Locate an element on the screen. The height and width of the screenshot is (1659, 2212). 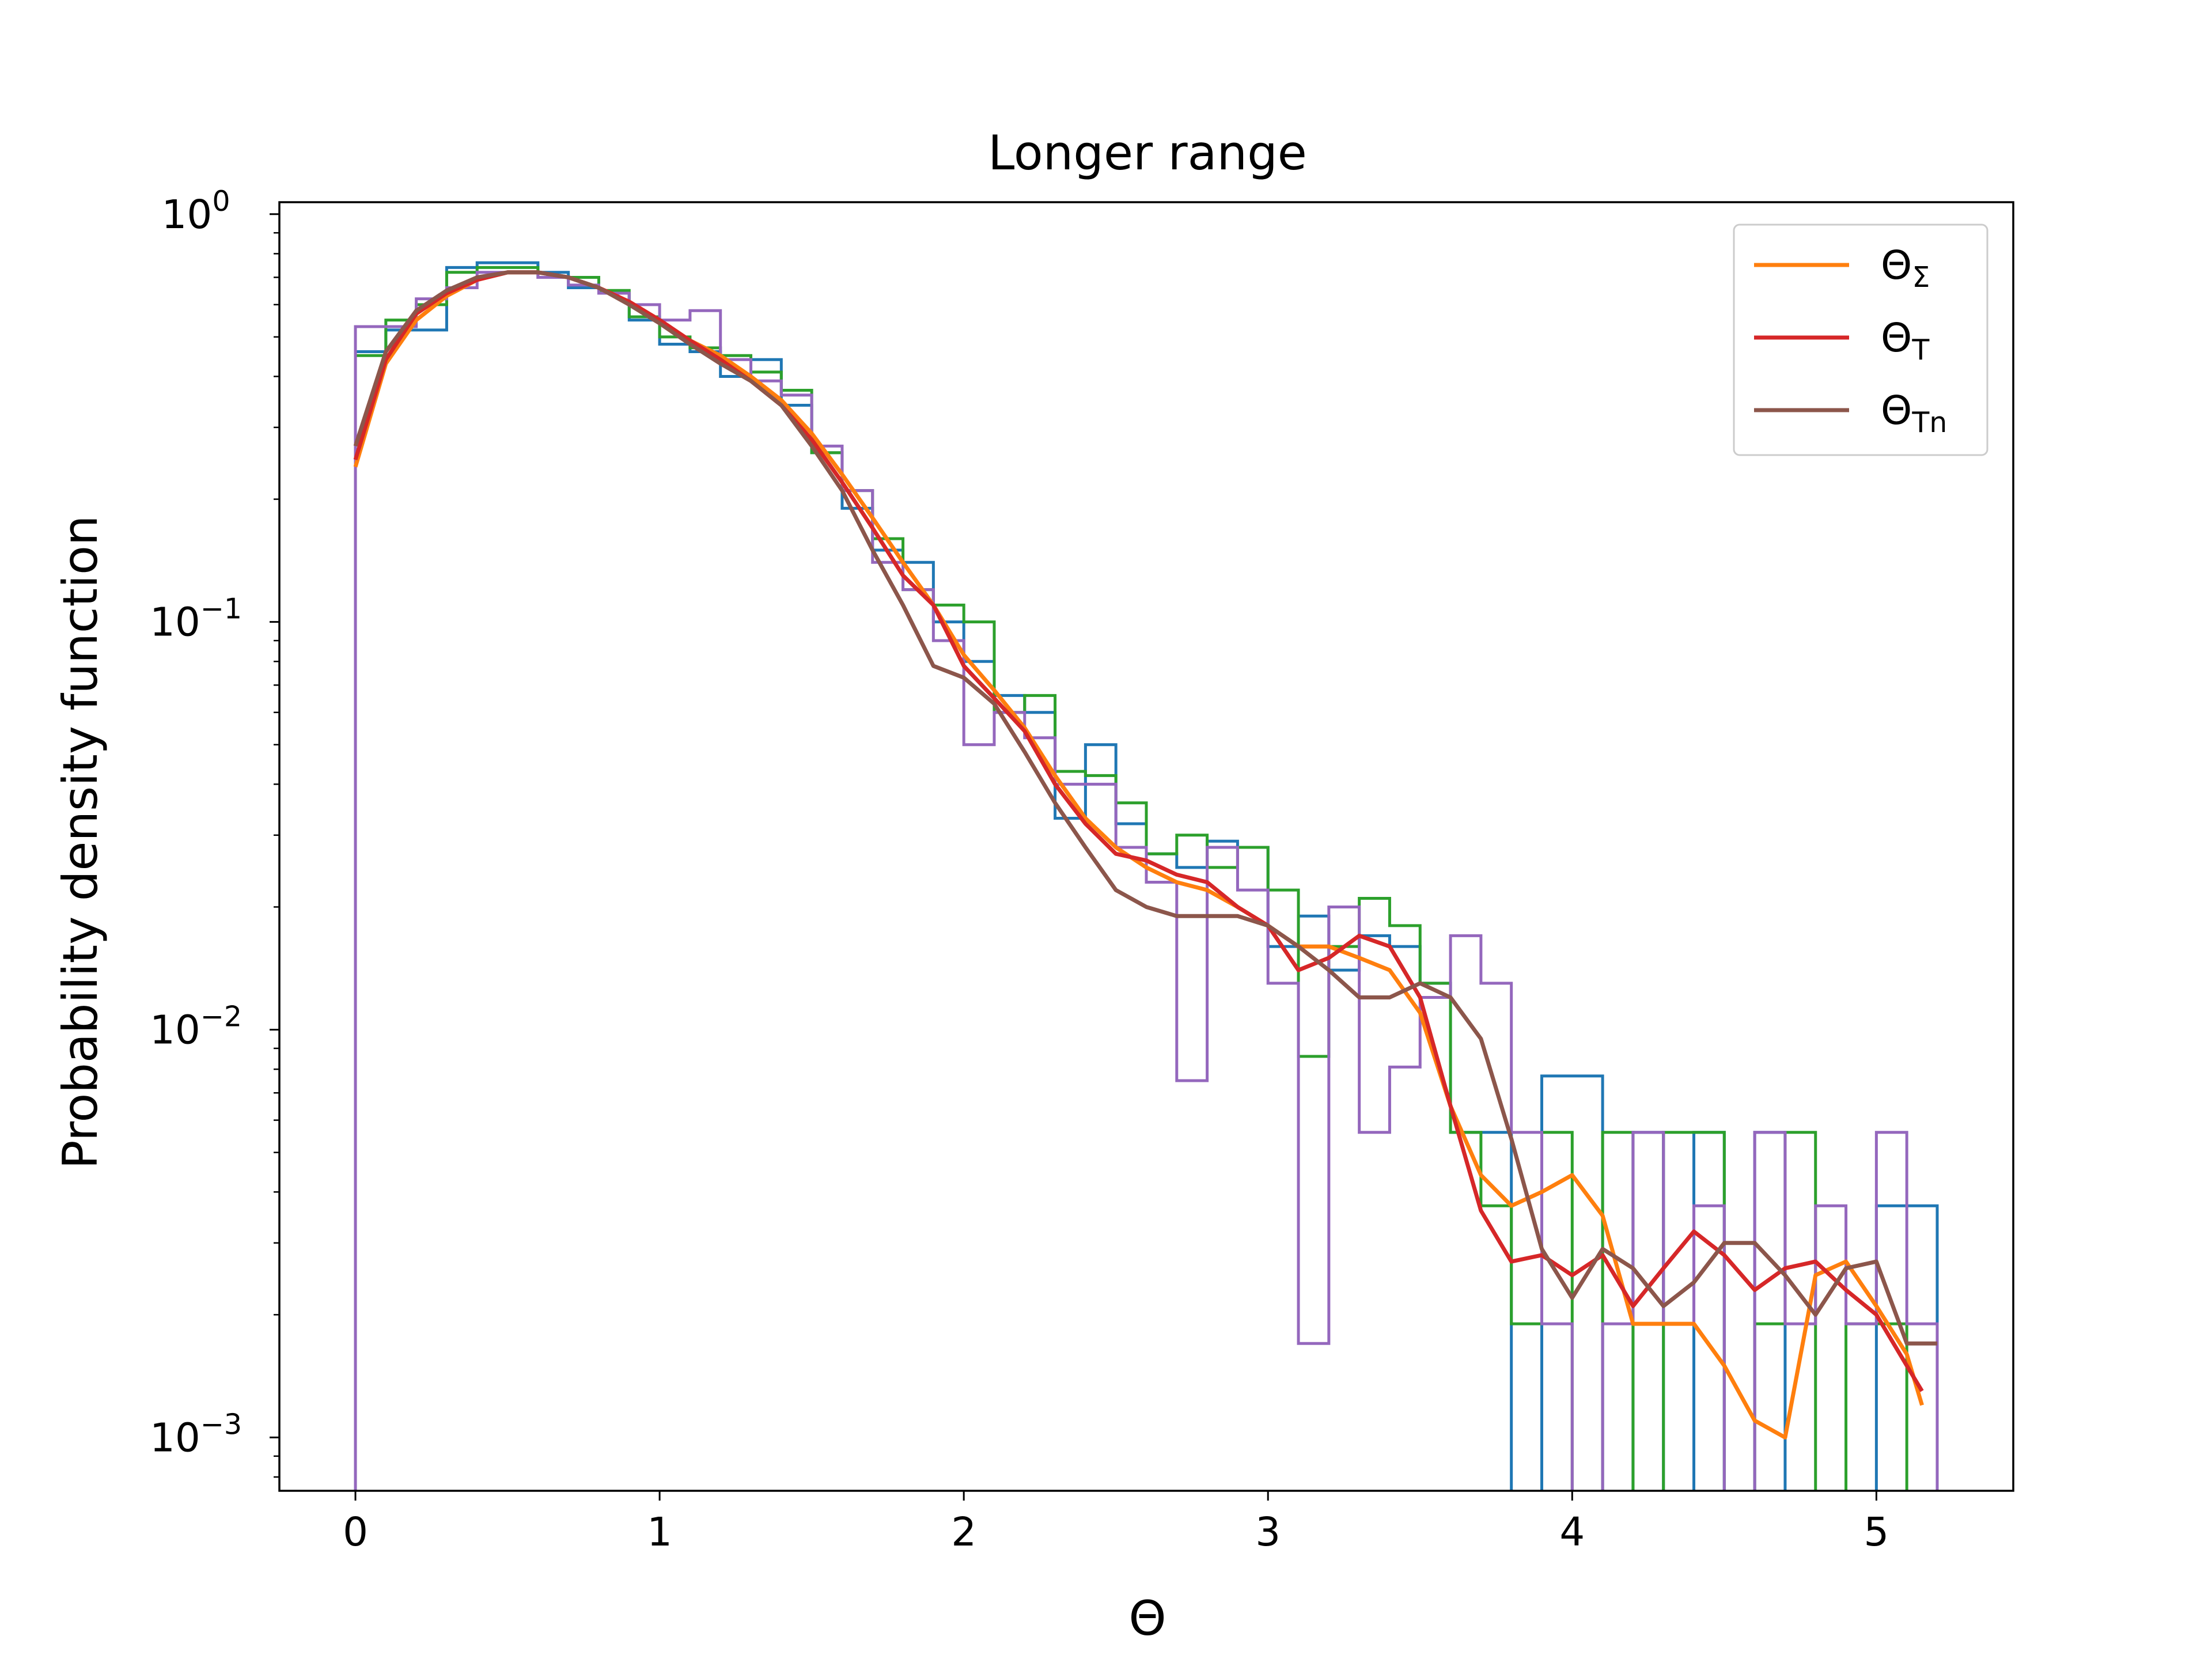
y-axis: 10⁰ 10⁻¹ 10⁻² 10⁻³ is located at coordinates (214, 831).